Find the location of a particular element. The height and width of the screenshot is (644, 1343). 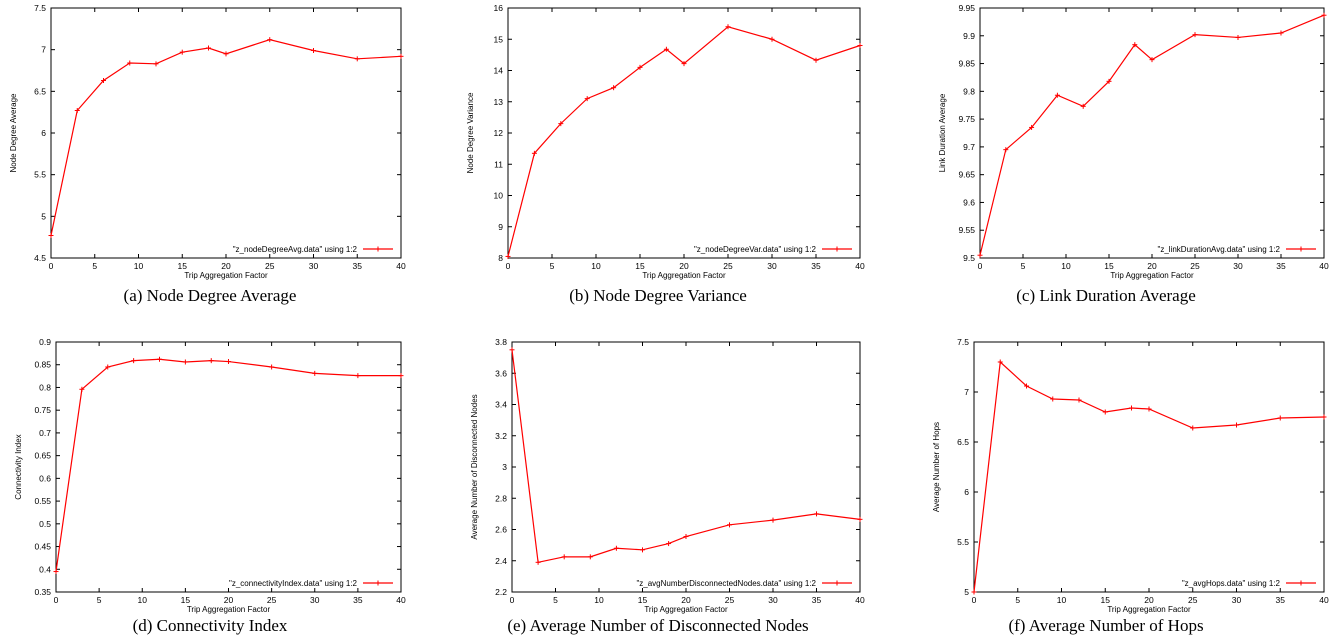

y-tick-label: 6 is located at coordinates (43, 133).